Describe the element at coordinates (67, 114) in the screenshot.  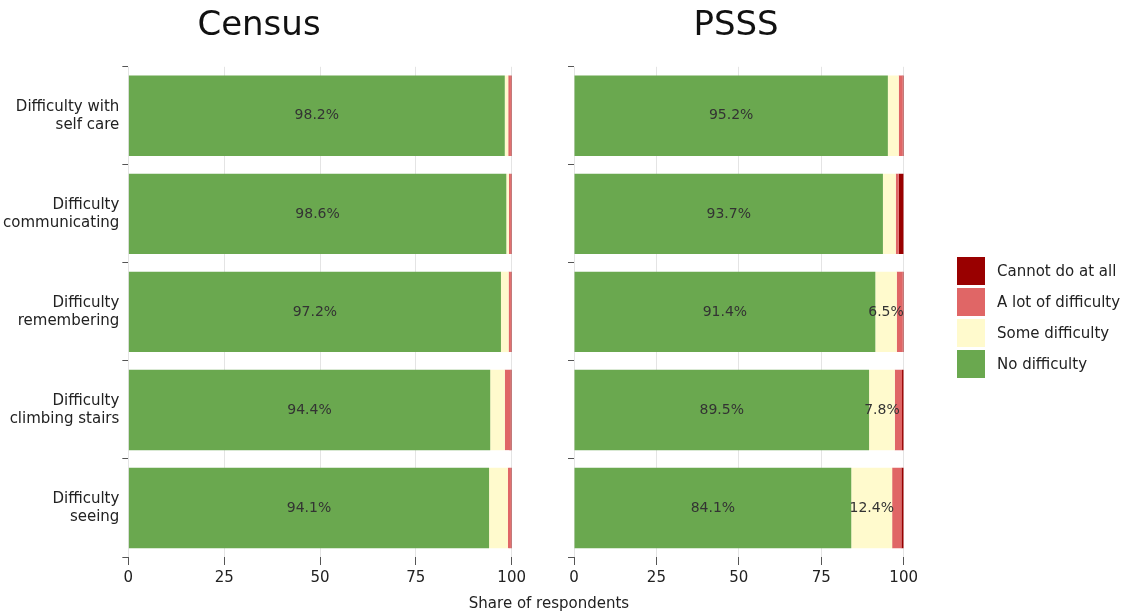
I see `y-tick-label: Difficulty with self care` at that location.